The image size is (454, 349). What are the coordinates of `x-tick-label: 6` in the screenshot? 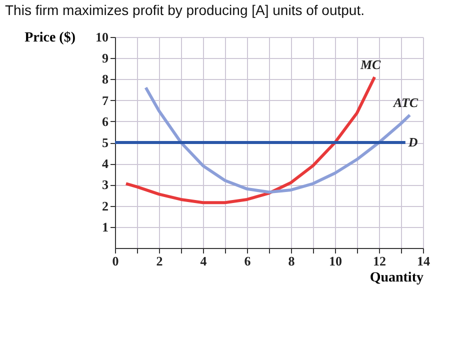 It's located at (248, 261).